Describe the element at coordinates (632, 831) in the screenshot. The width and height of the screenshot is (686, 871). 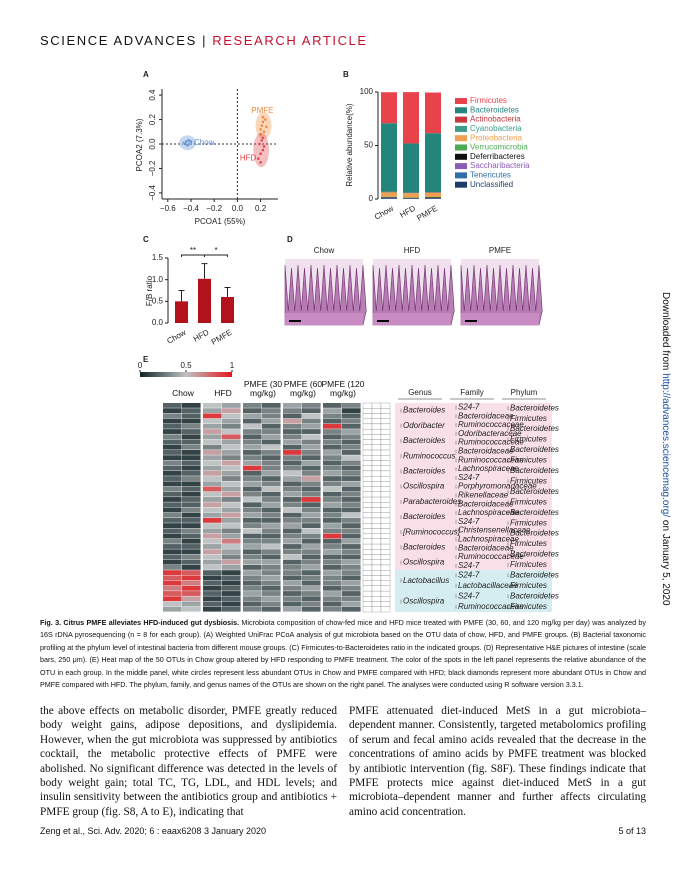
I see `page-number: 5 of 13` at that location.